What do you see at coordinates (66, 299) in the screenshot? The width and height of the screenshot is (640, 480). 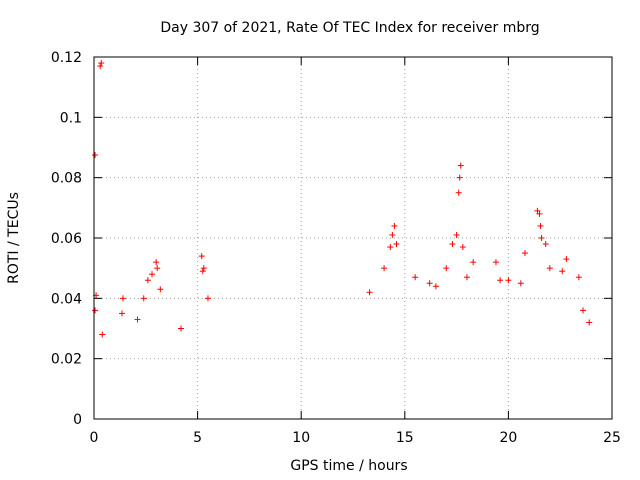 I see `y-tick-label: 0.04` at bounding box center [66, 299].